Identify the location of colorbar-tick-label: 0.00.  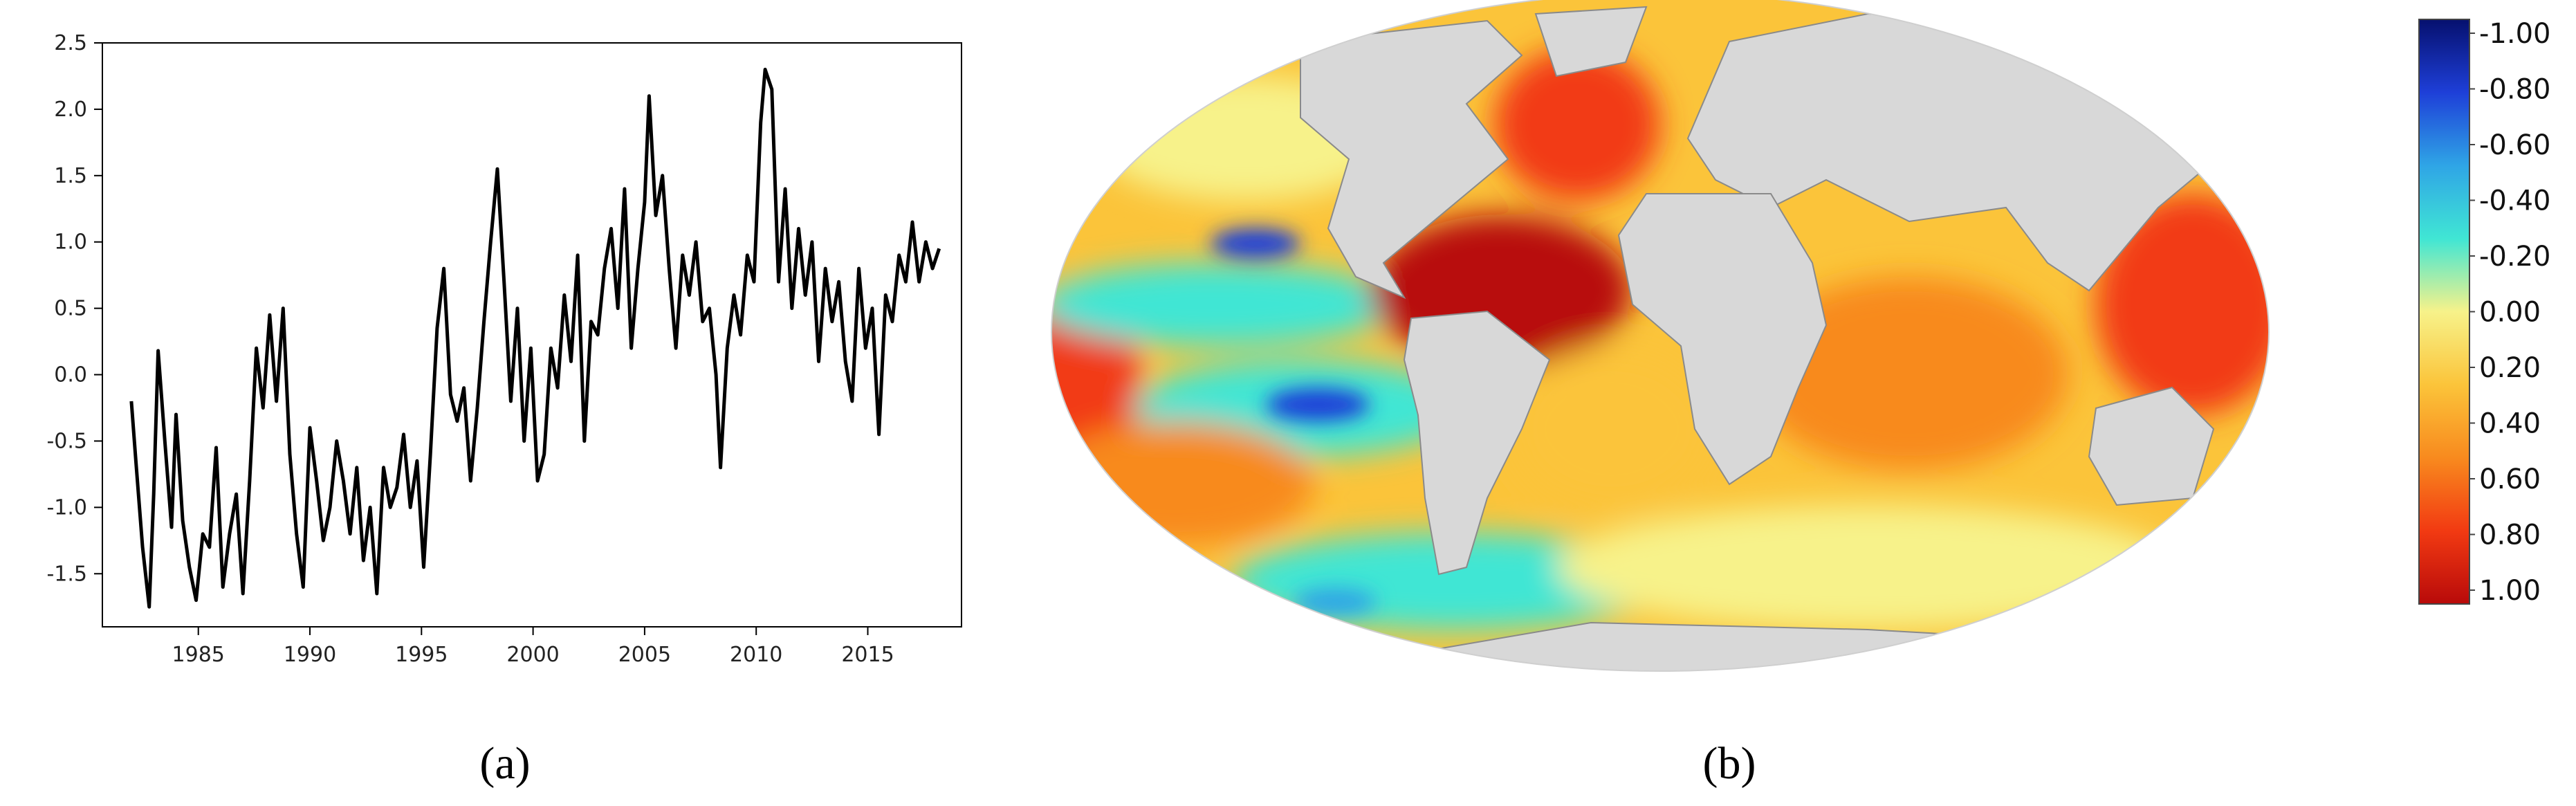
(2510, 313).